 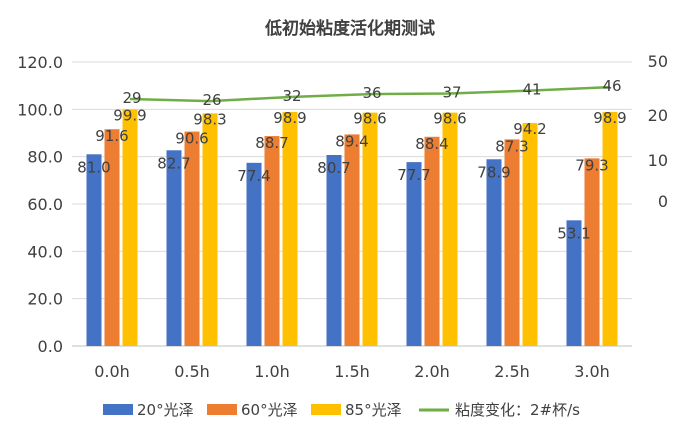 What do you see at coordinates (173, 163) in the screenshot?
I see `bar-data-label: 82.7` at bounding box center [173, 163].